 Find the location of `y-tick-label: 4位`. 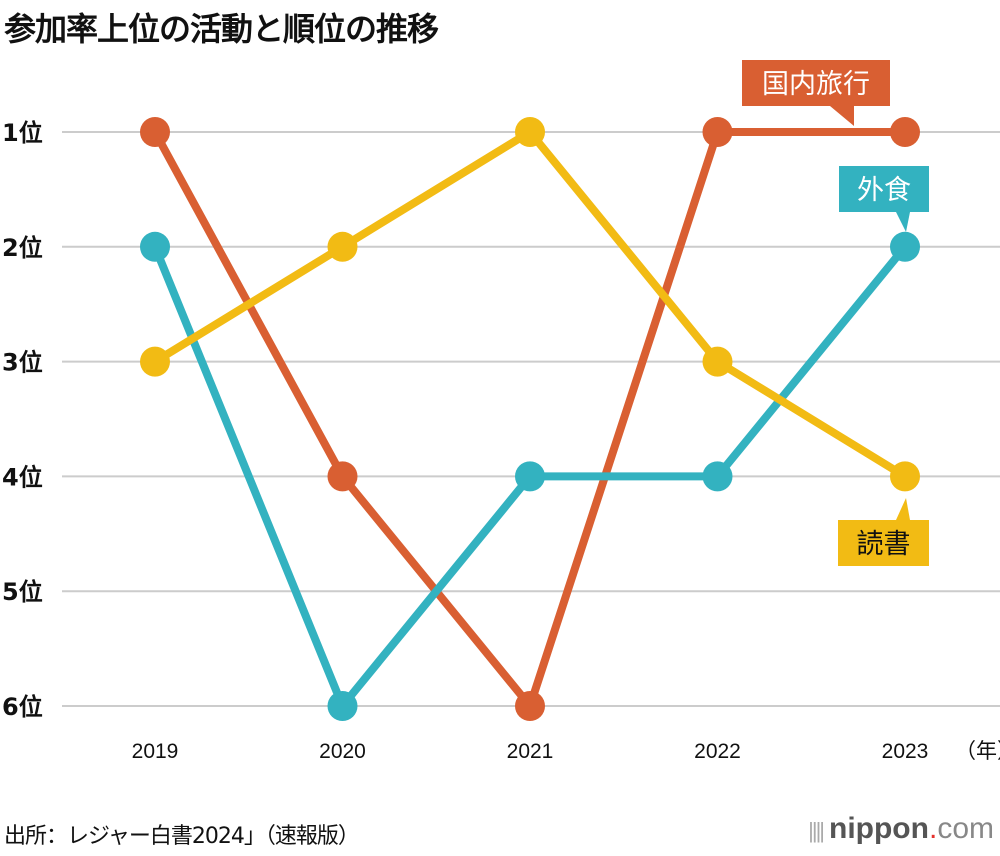

y-tick-label: 4位 is located at coordinates (22, 477).